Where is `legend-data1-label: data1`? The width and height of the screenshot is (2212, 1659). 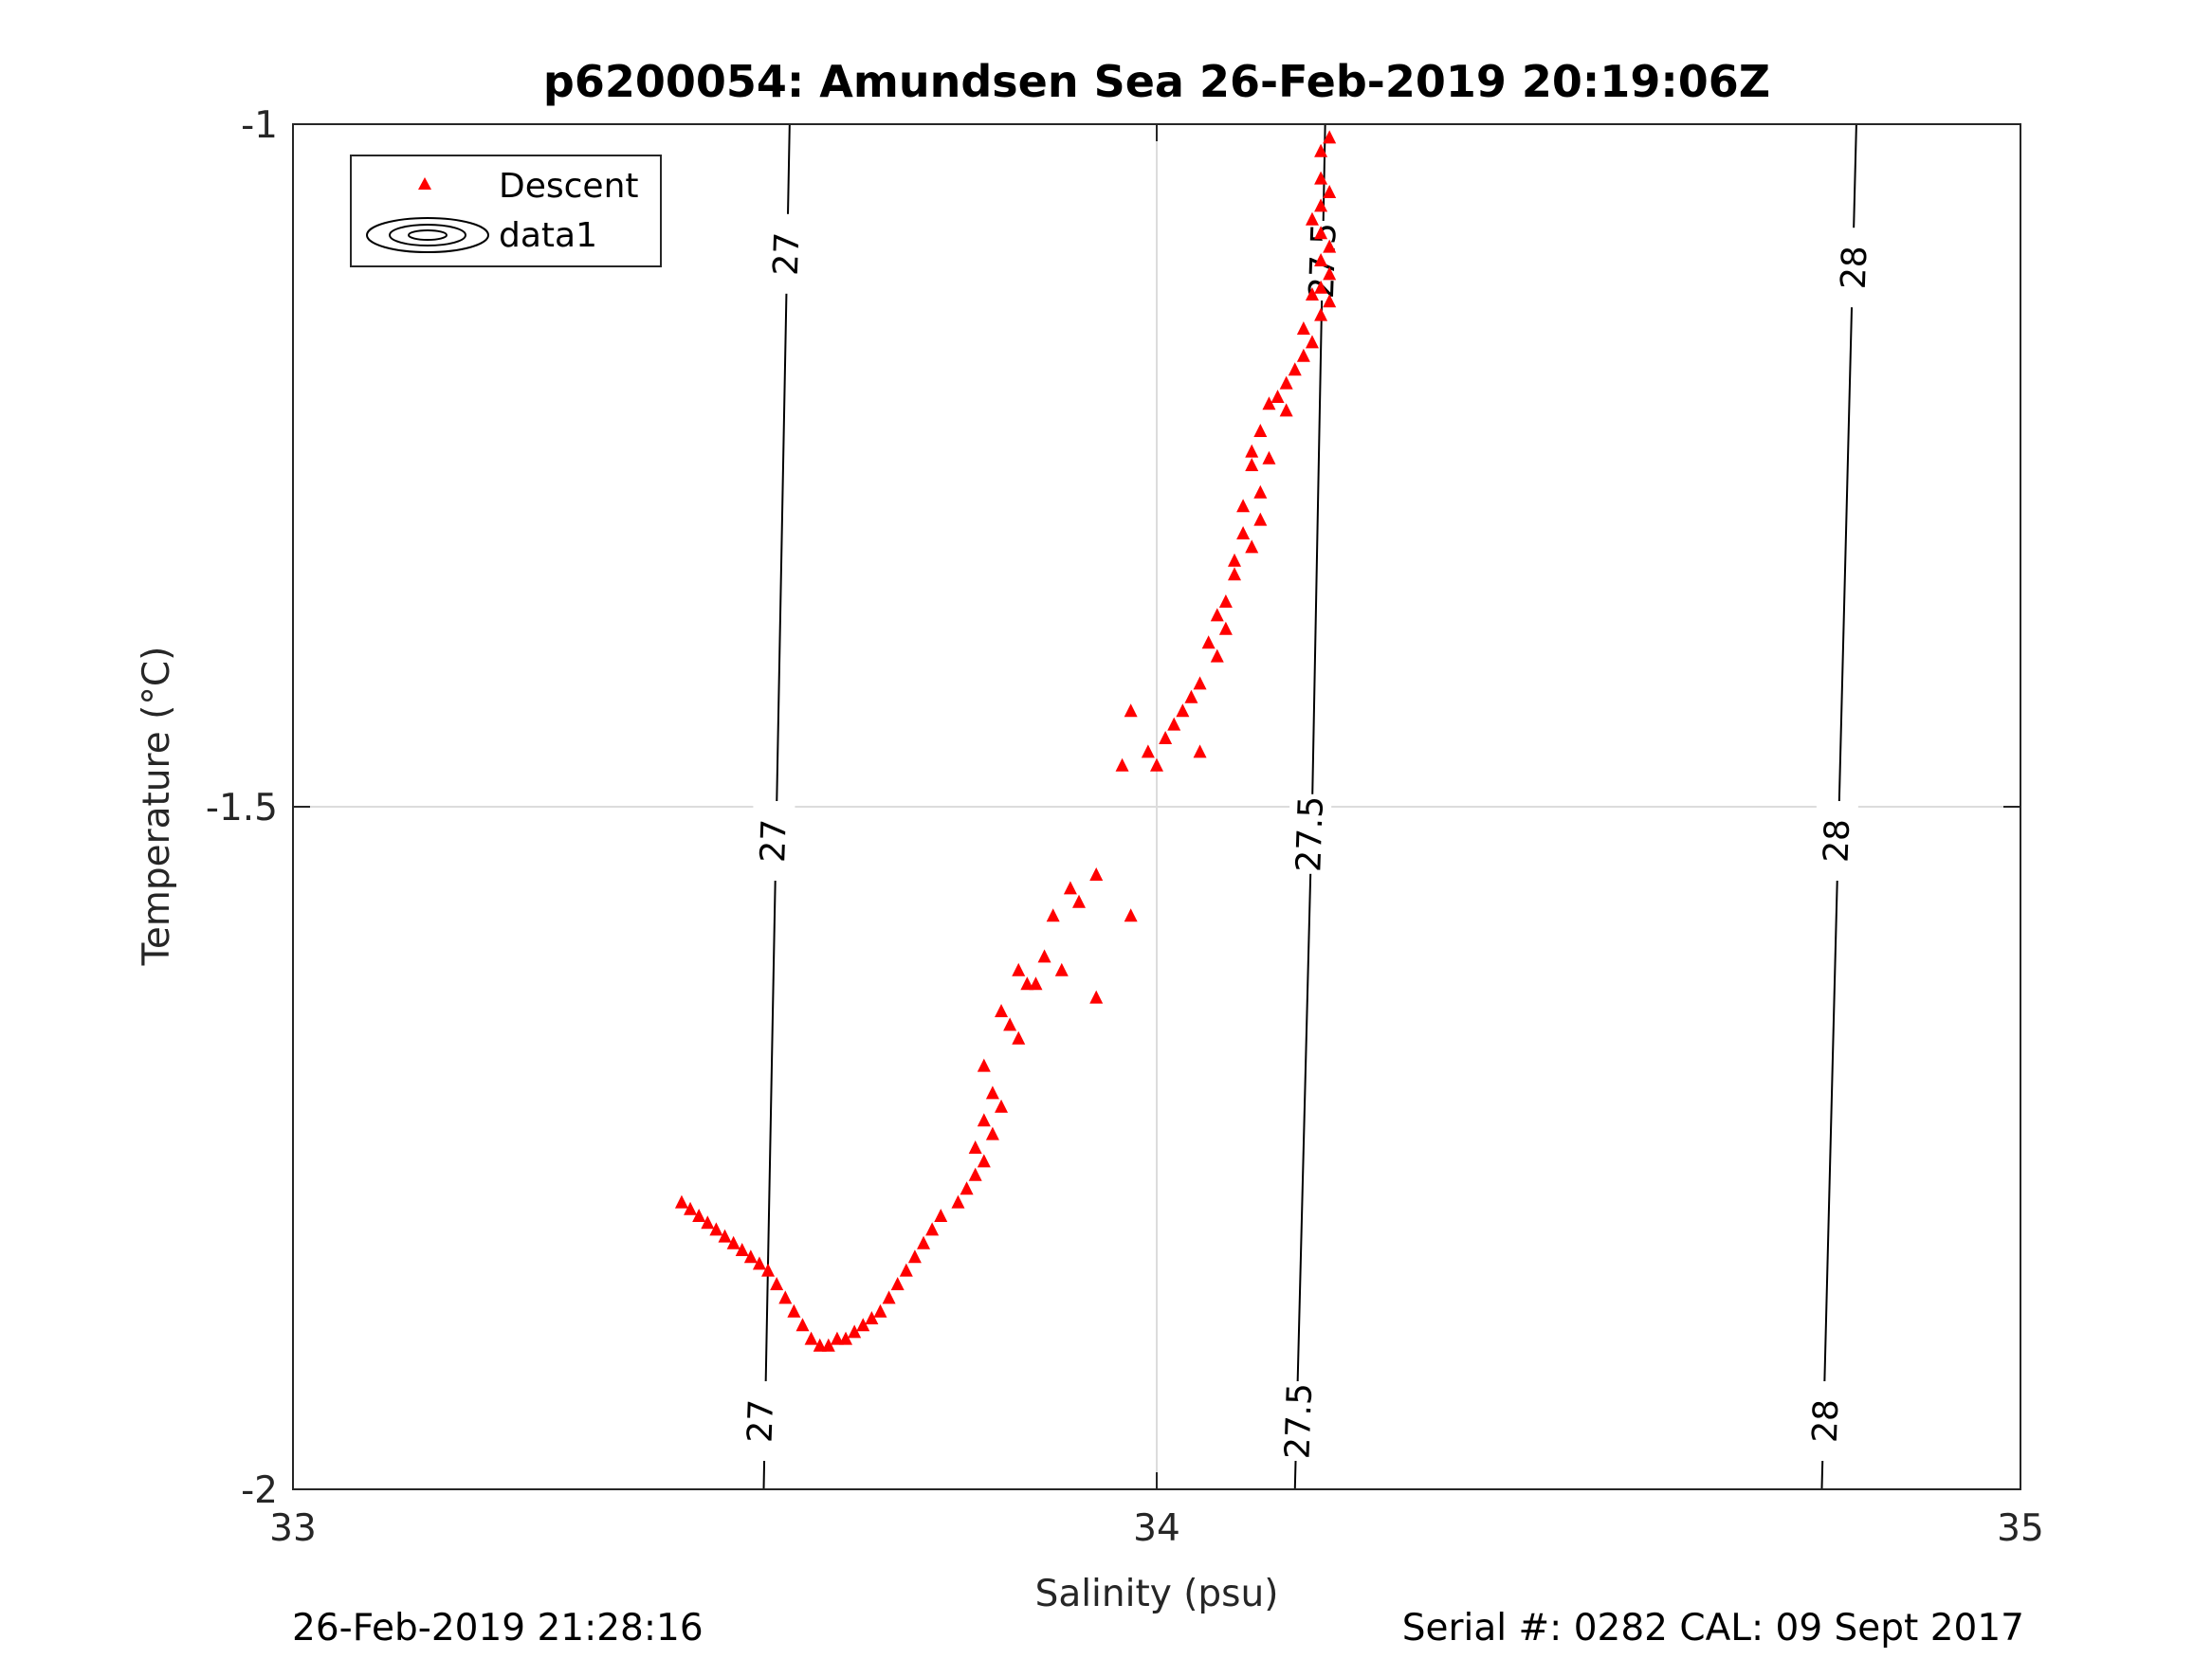
legend-data1-label: data1 is located at coordinates (548, 235).